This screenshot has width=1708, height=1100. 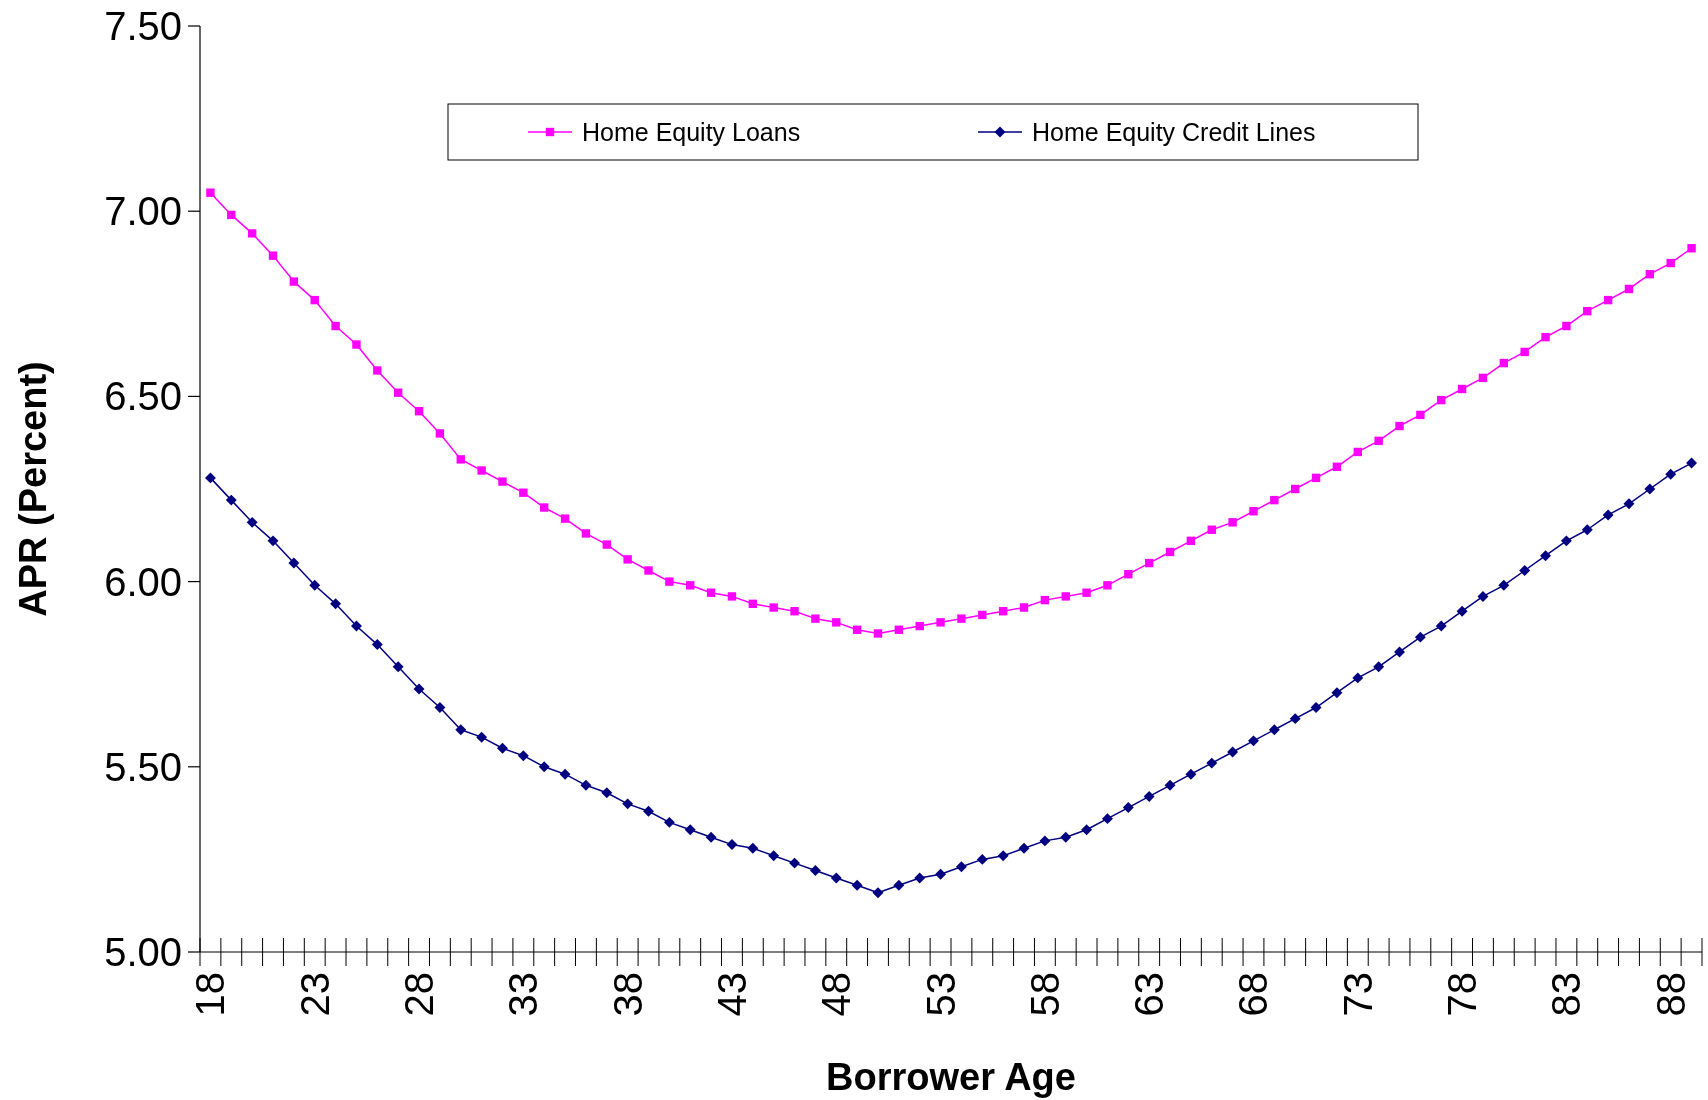 What do you see at coordinates (143, 396) in the screenshot?
I see `y-tick-label: 6.50` at bounding box center [143, 396].